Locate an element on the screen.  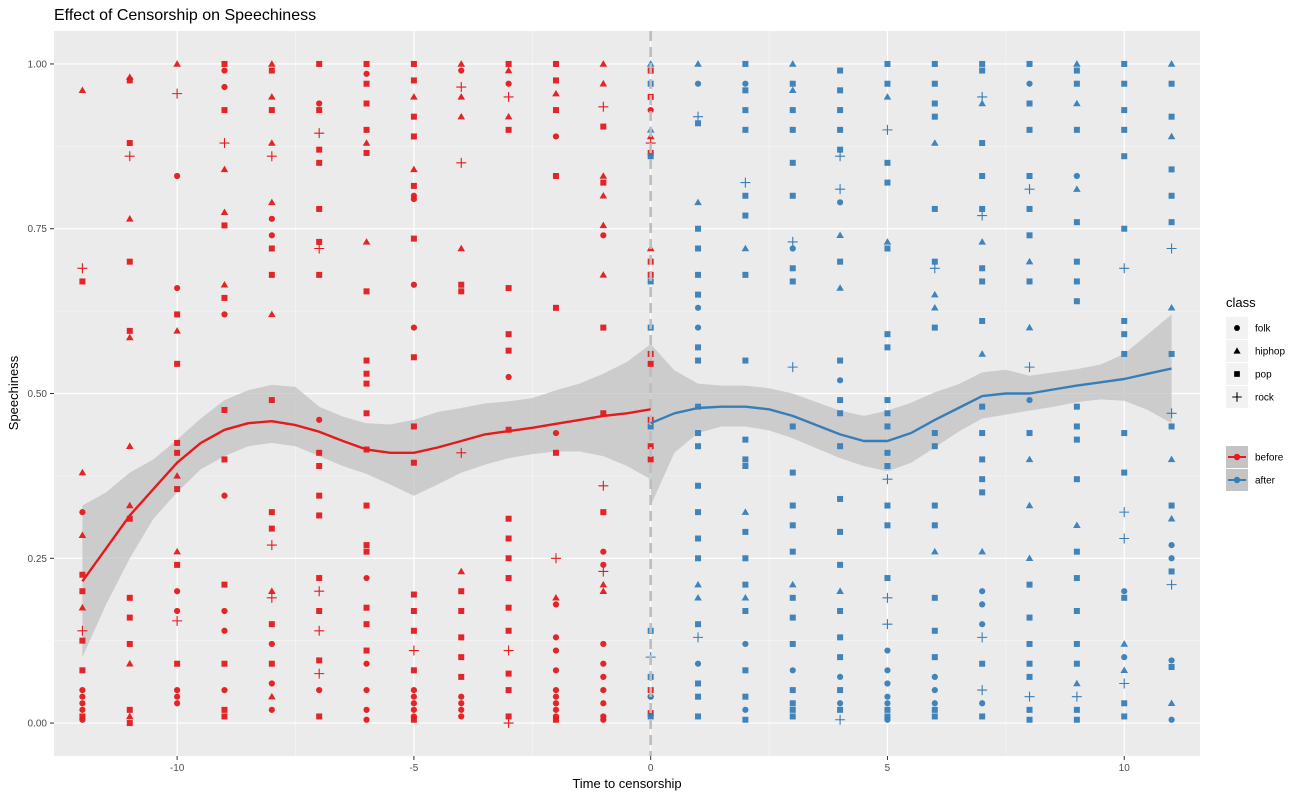
legend-label-after: after is located at coordinates (1265, 481).